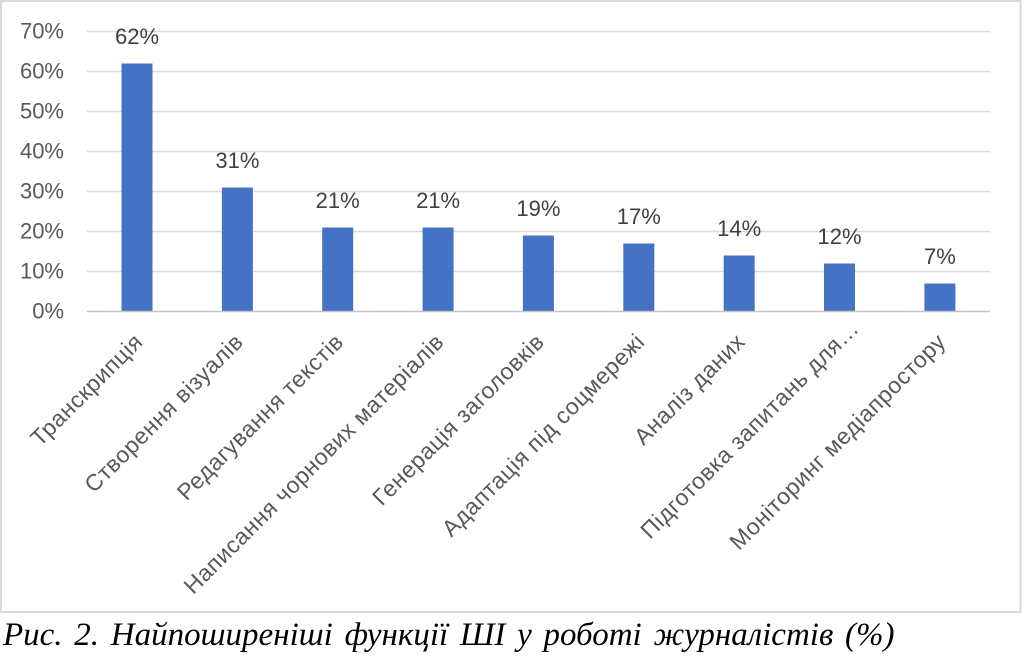  What do you see at coordinates (42, 71) in the screenshot?
I see `svg-text: 60%` at bounding box center [42, 71].